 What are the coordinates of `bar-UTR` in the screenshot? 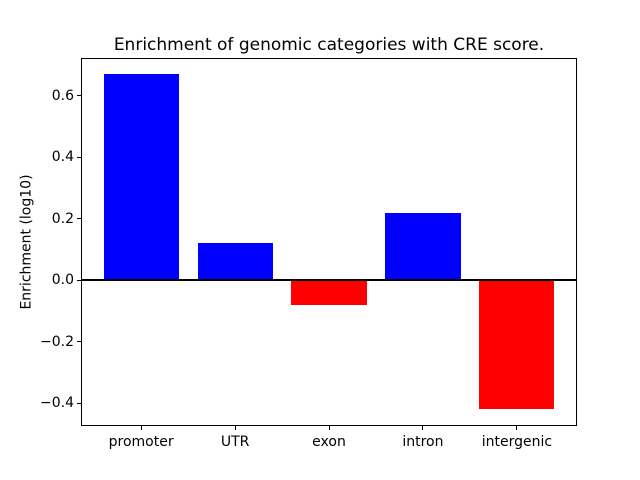 It's located at (235, 262).